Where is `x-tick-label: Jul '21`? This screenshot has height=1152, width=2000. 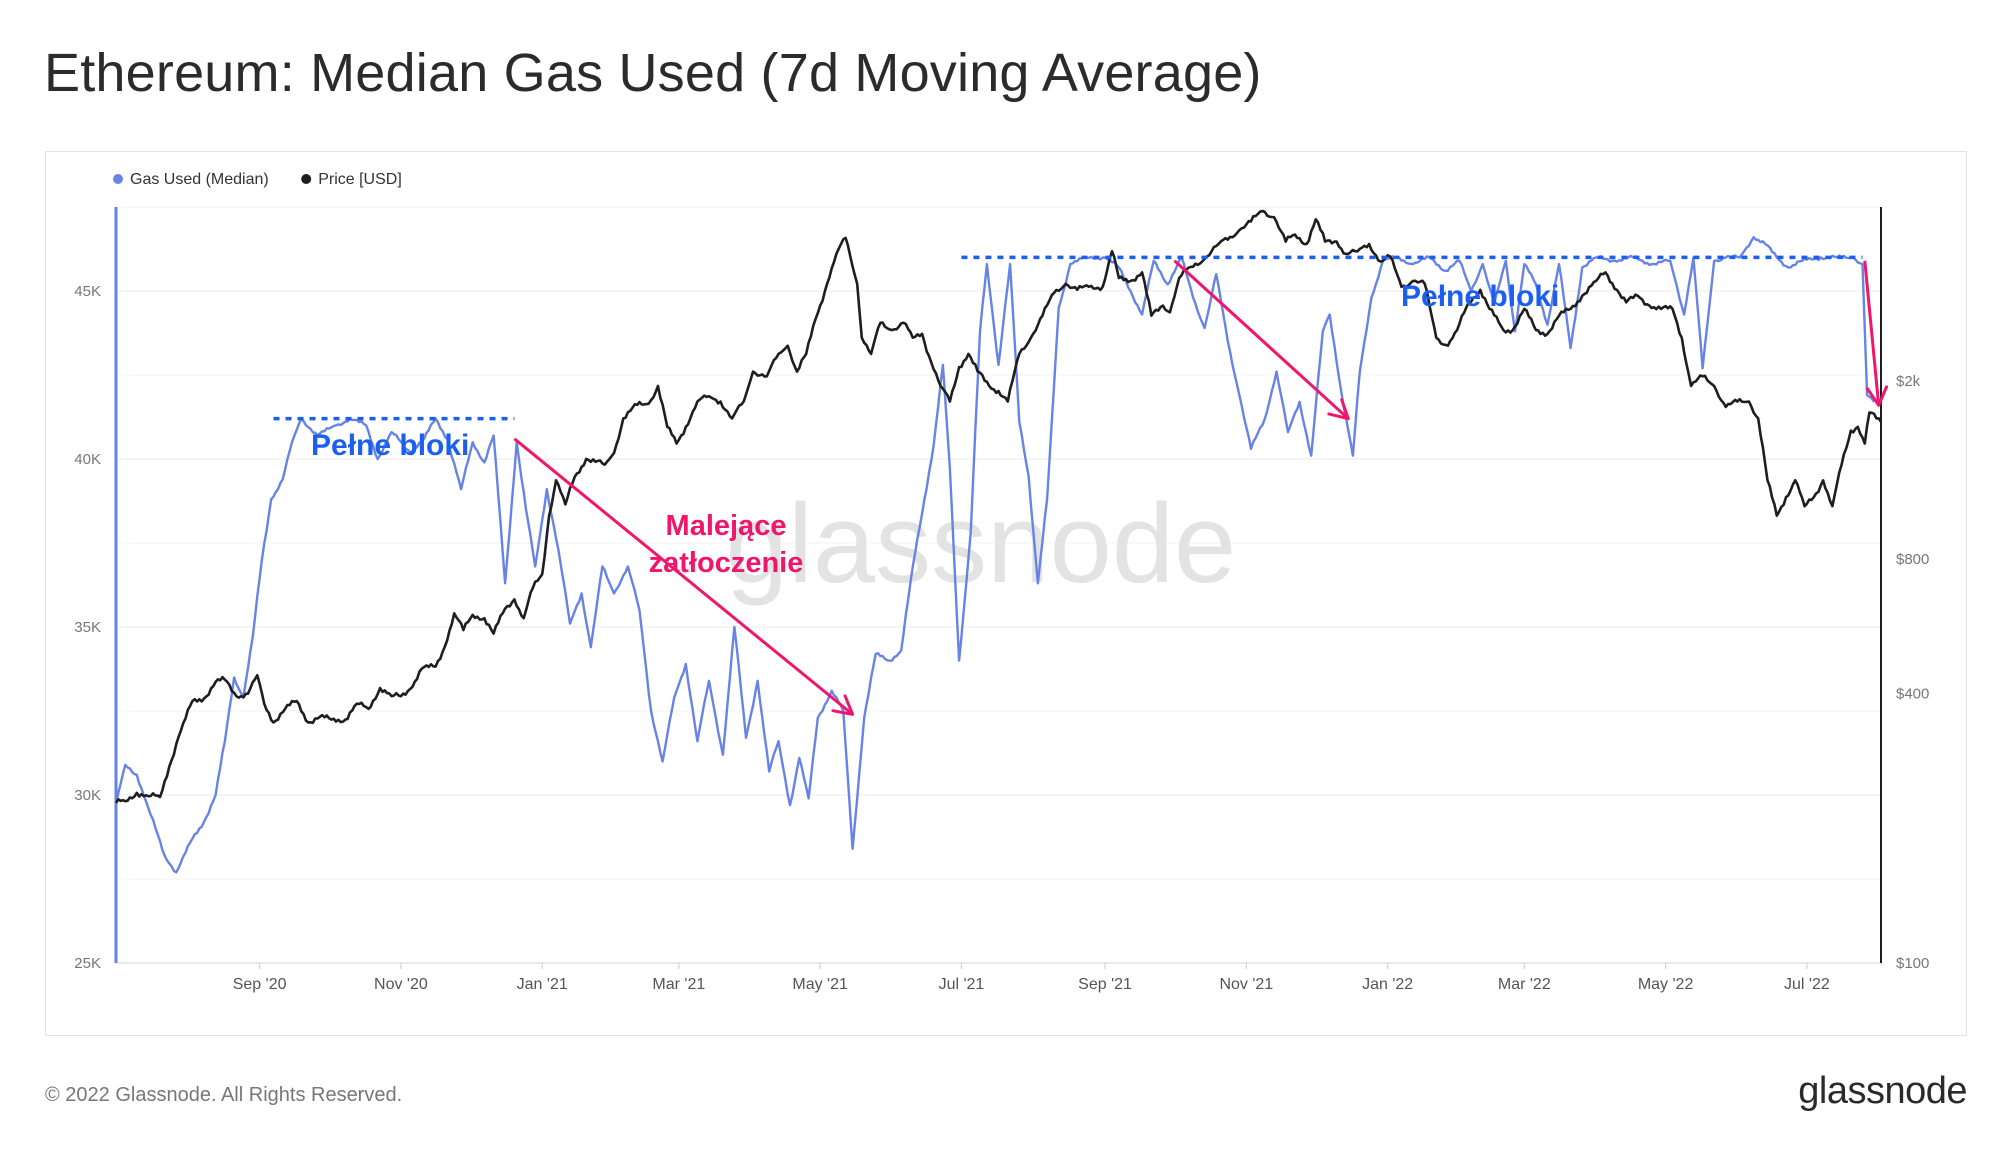 x-tick-label: Jul '21 is located at coordinates (962, 984).